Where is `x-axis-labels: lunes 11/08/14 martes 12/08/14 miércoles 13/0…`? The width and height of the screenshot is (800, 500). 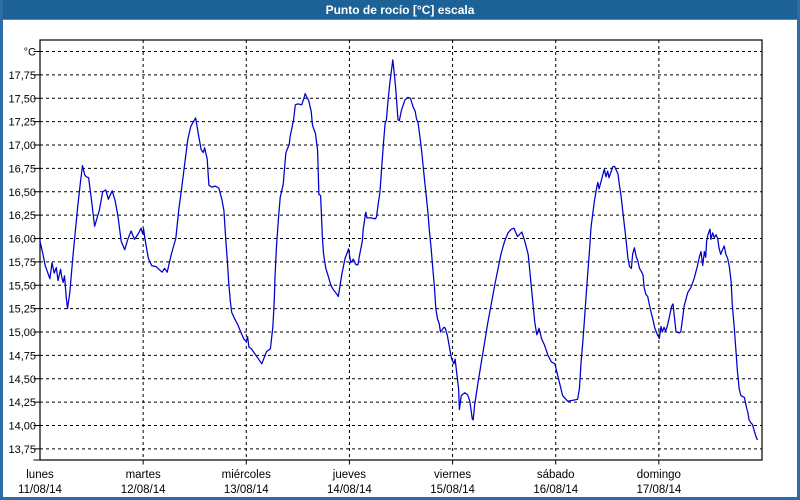
x-axis-labels: lunes 11/08/14 martes 12/08/14 miércoles 13/0… is located at coordinates (350, 482).